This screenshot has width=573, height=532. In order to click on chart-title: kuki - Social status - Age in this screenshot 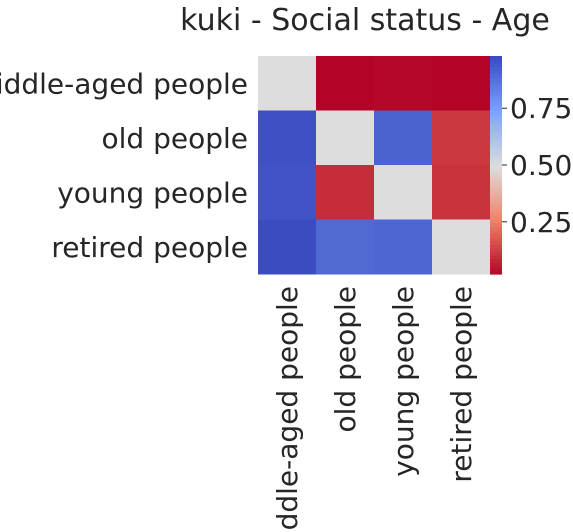, I will do `click(365, 20)`.